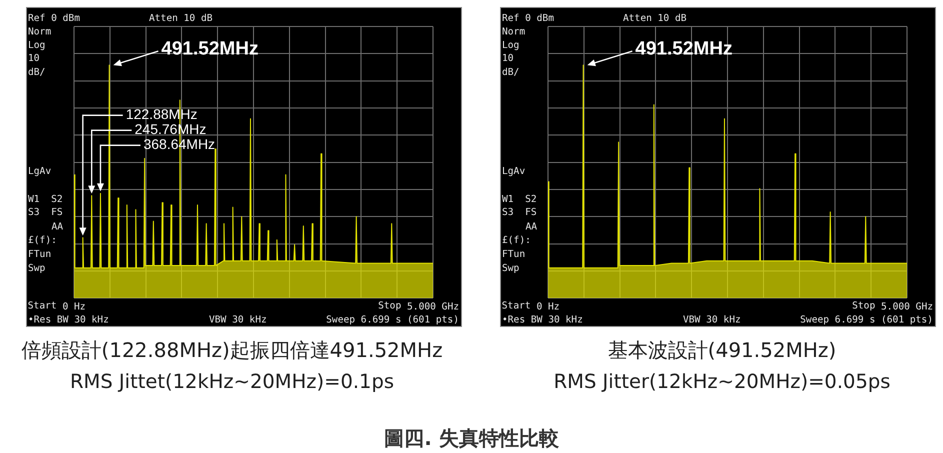 The image size is (943, 453). I want to click on text: 圖四. 失真特性比較, so click(471, 438).